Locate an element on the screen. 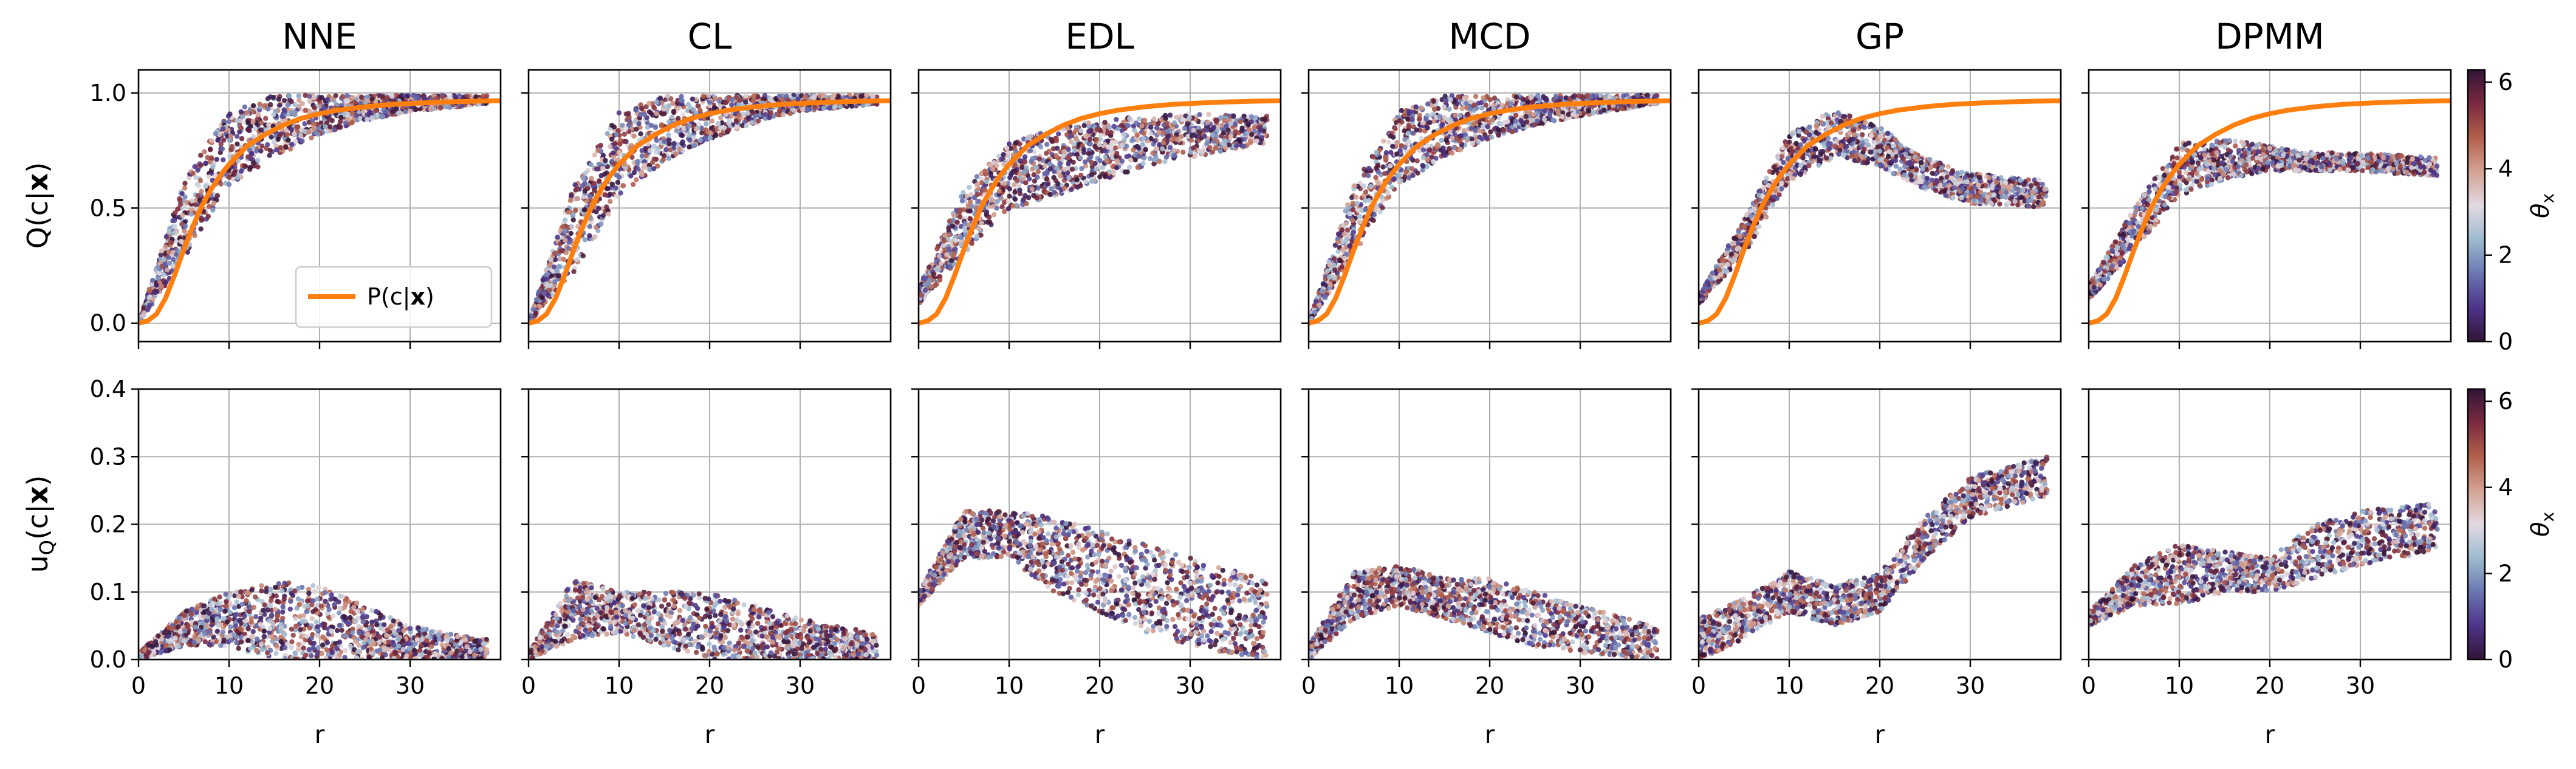 The width and height of the screenshot is (2576, 769). scatter-points is located at coordinates (1094, 208).